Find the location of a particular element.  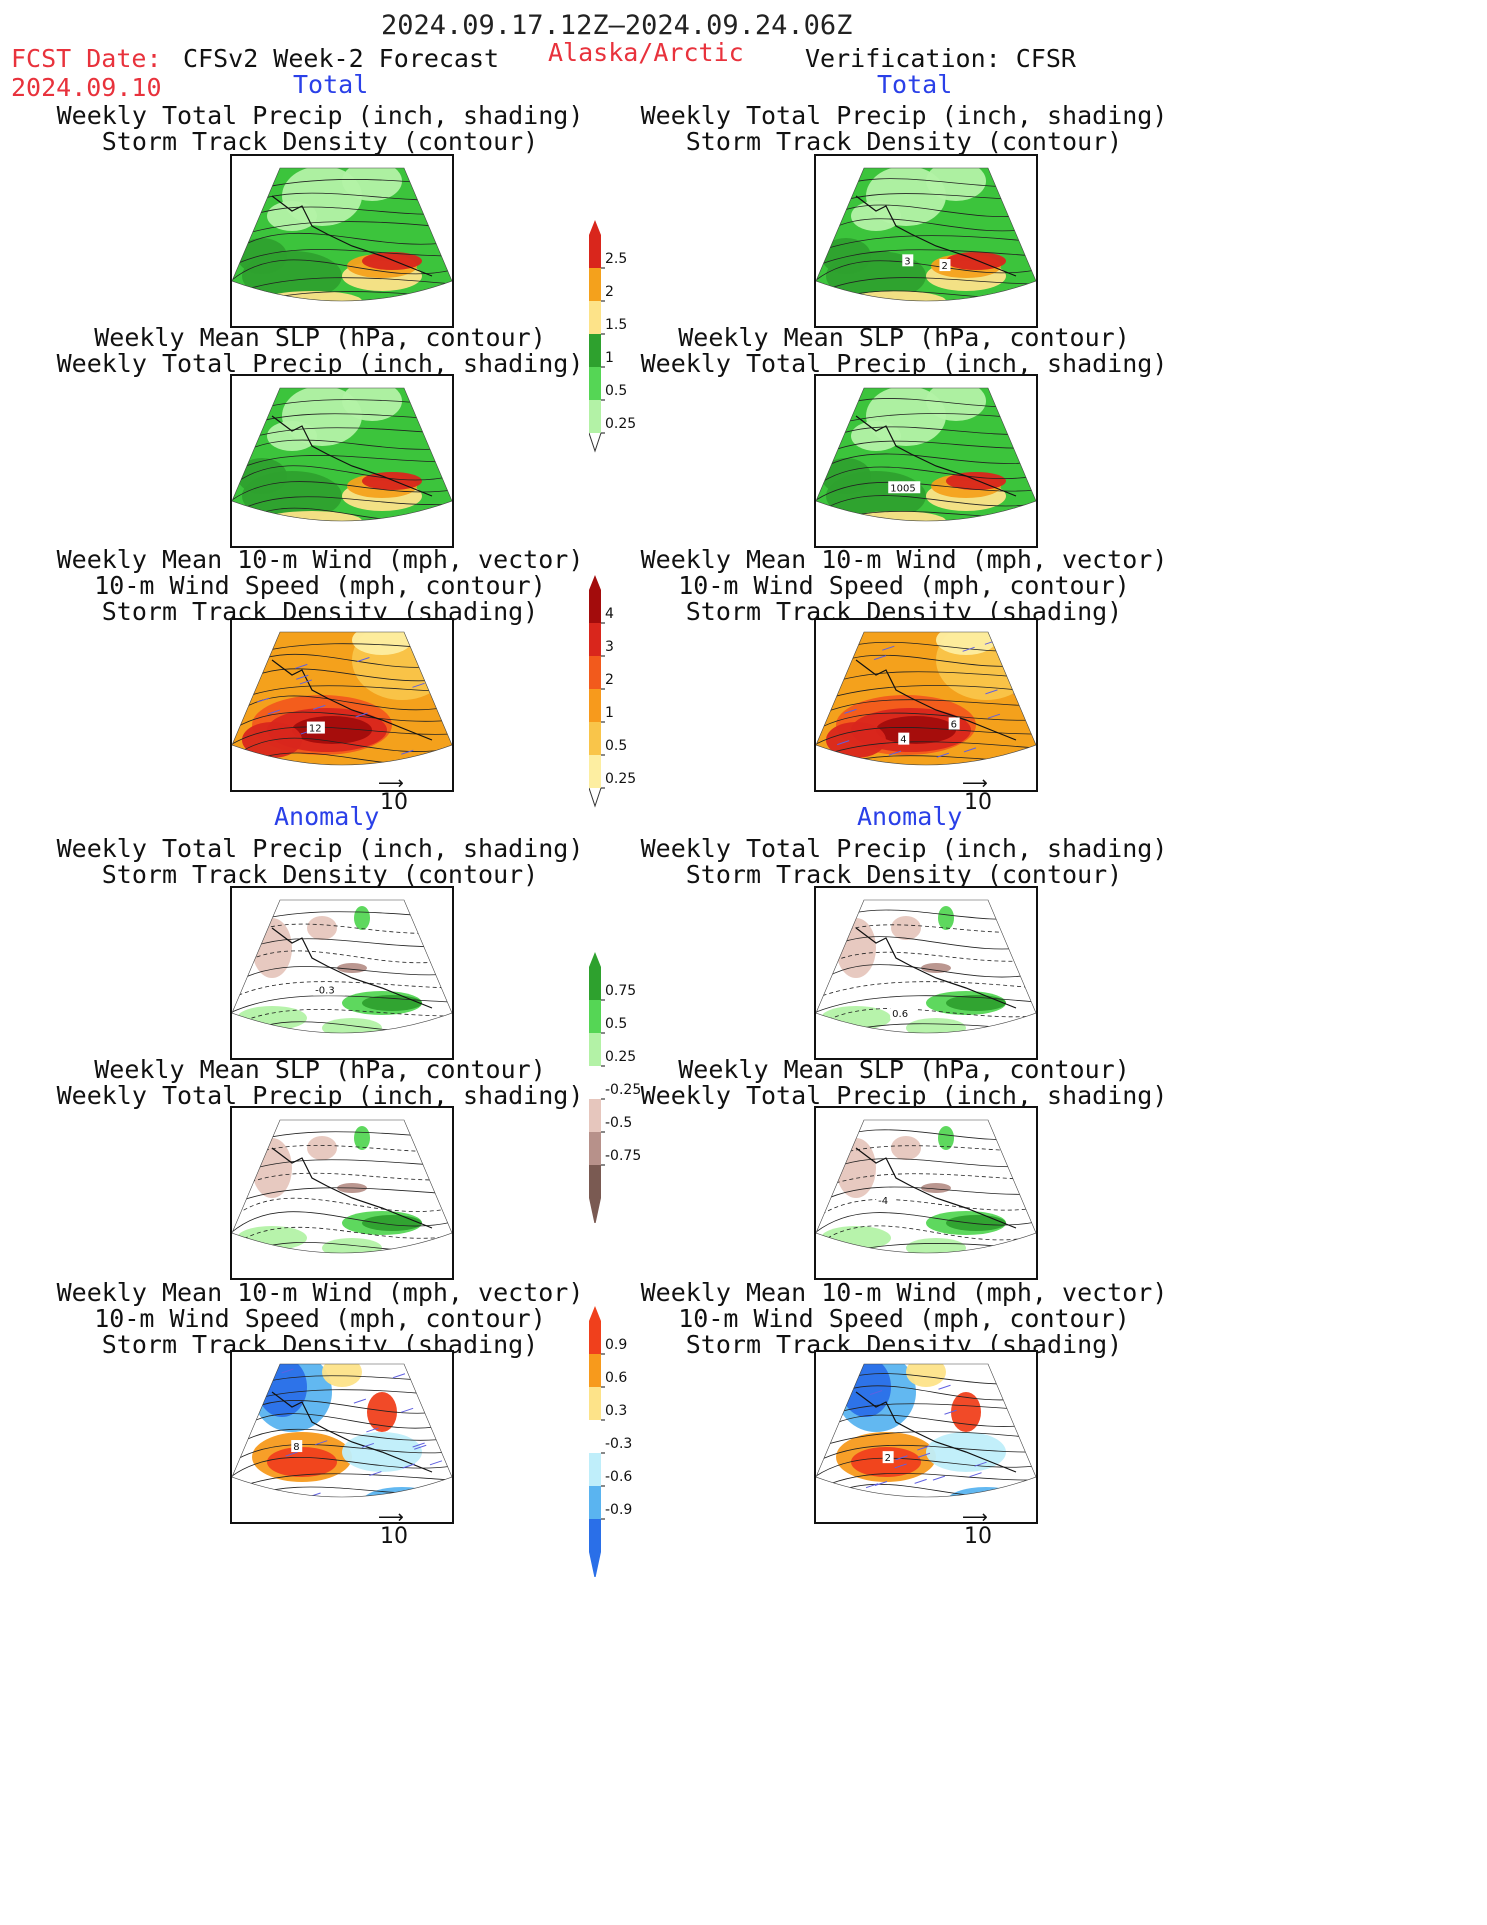

section-anomaly-left: Anomaly is located at coordinates (327, 816).